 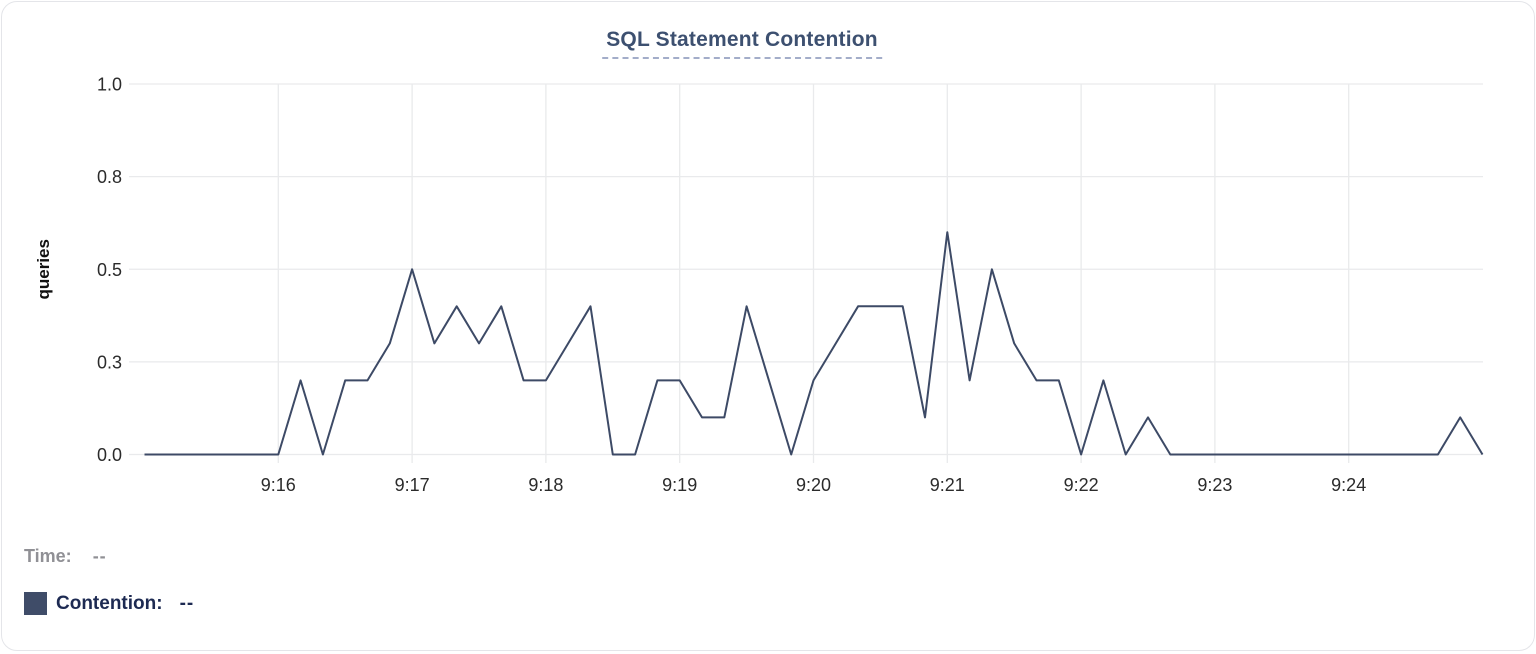 What do you see at coordinates (109, 177) in the screenshot?
I see `y-tick-label: 0.8` at bounding box center [109, 177].